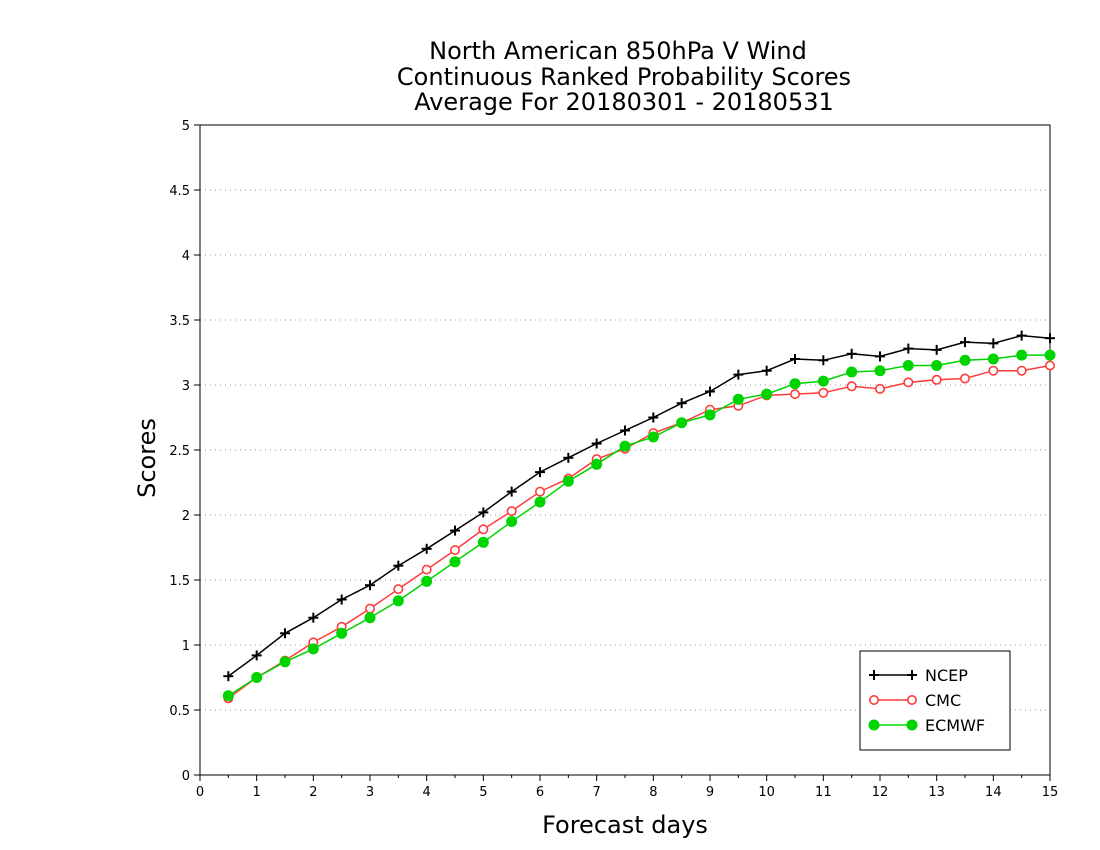 This screenshot has height=850, width=1100. Describe the element at coordinates (427, 792) in the screenshot. I see `x-tick-label: 4` at that location.